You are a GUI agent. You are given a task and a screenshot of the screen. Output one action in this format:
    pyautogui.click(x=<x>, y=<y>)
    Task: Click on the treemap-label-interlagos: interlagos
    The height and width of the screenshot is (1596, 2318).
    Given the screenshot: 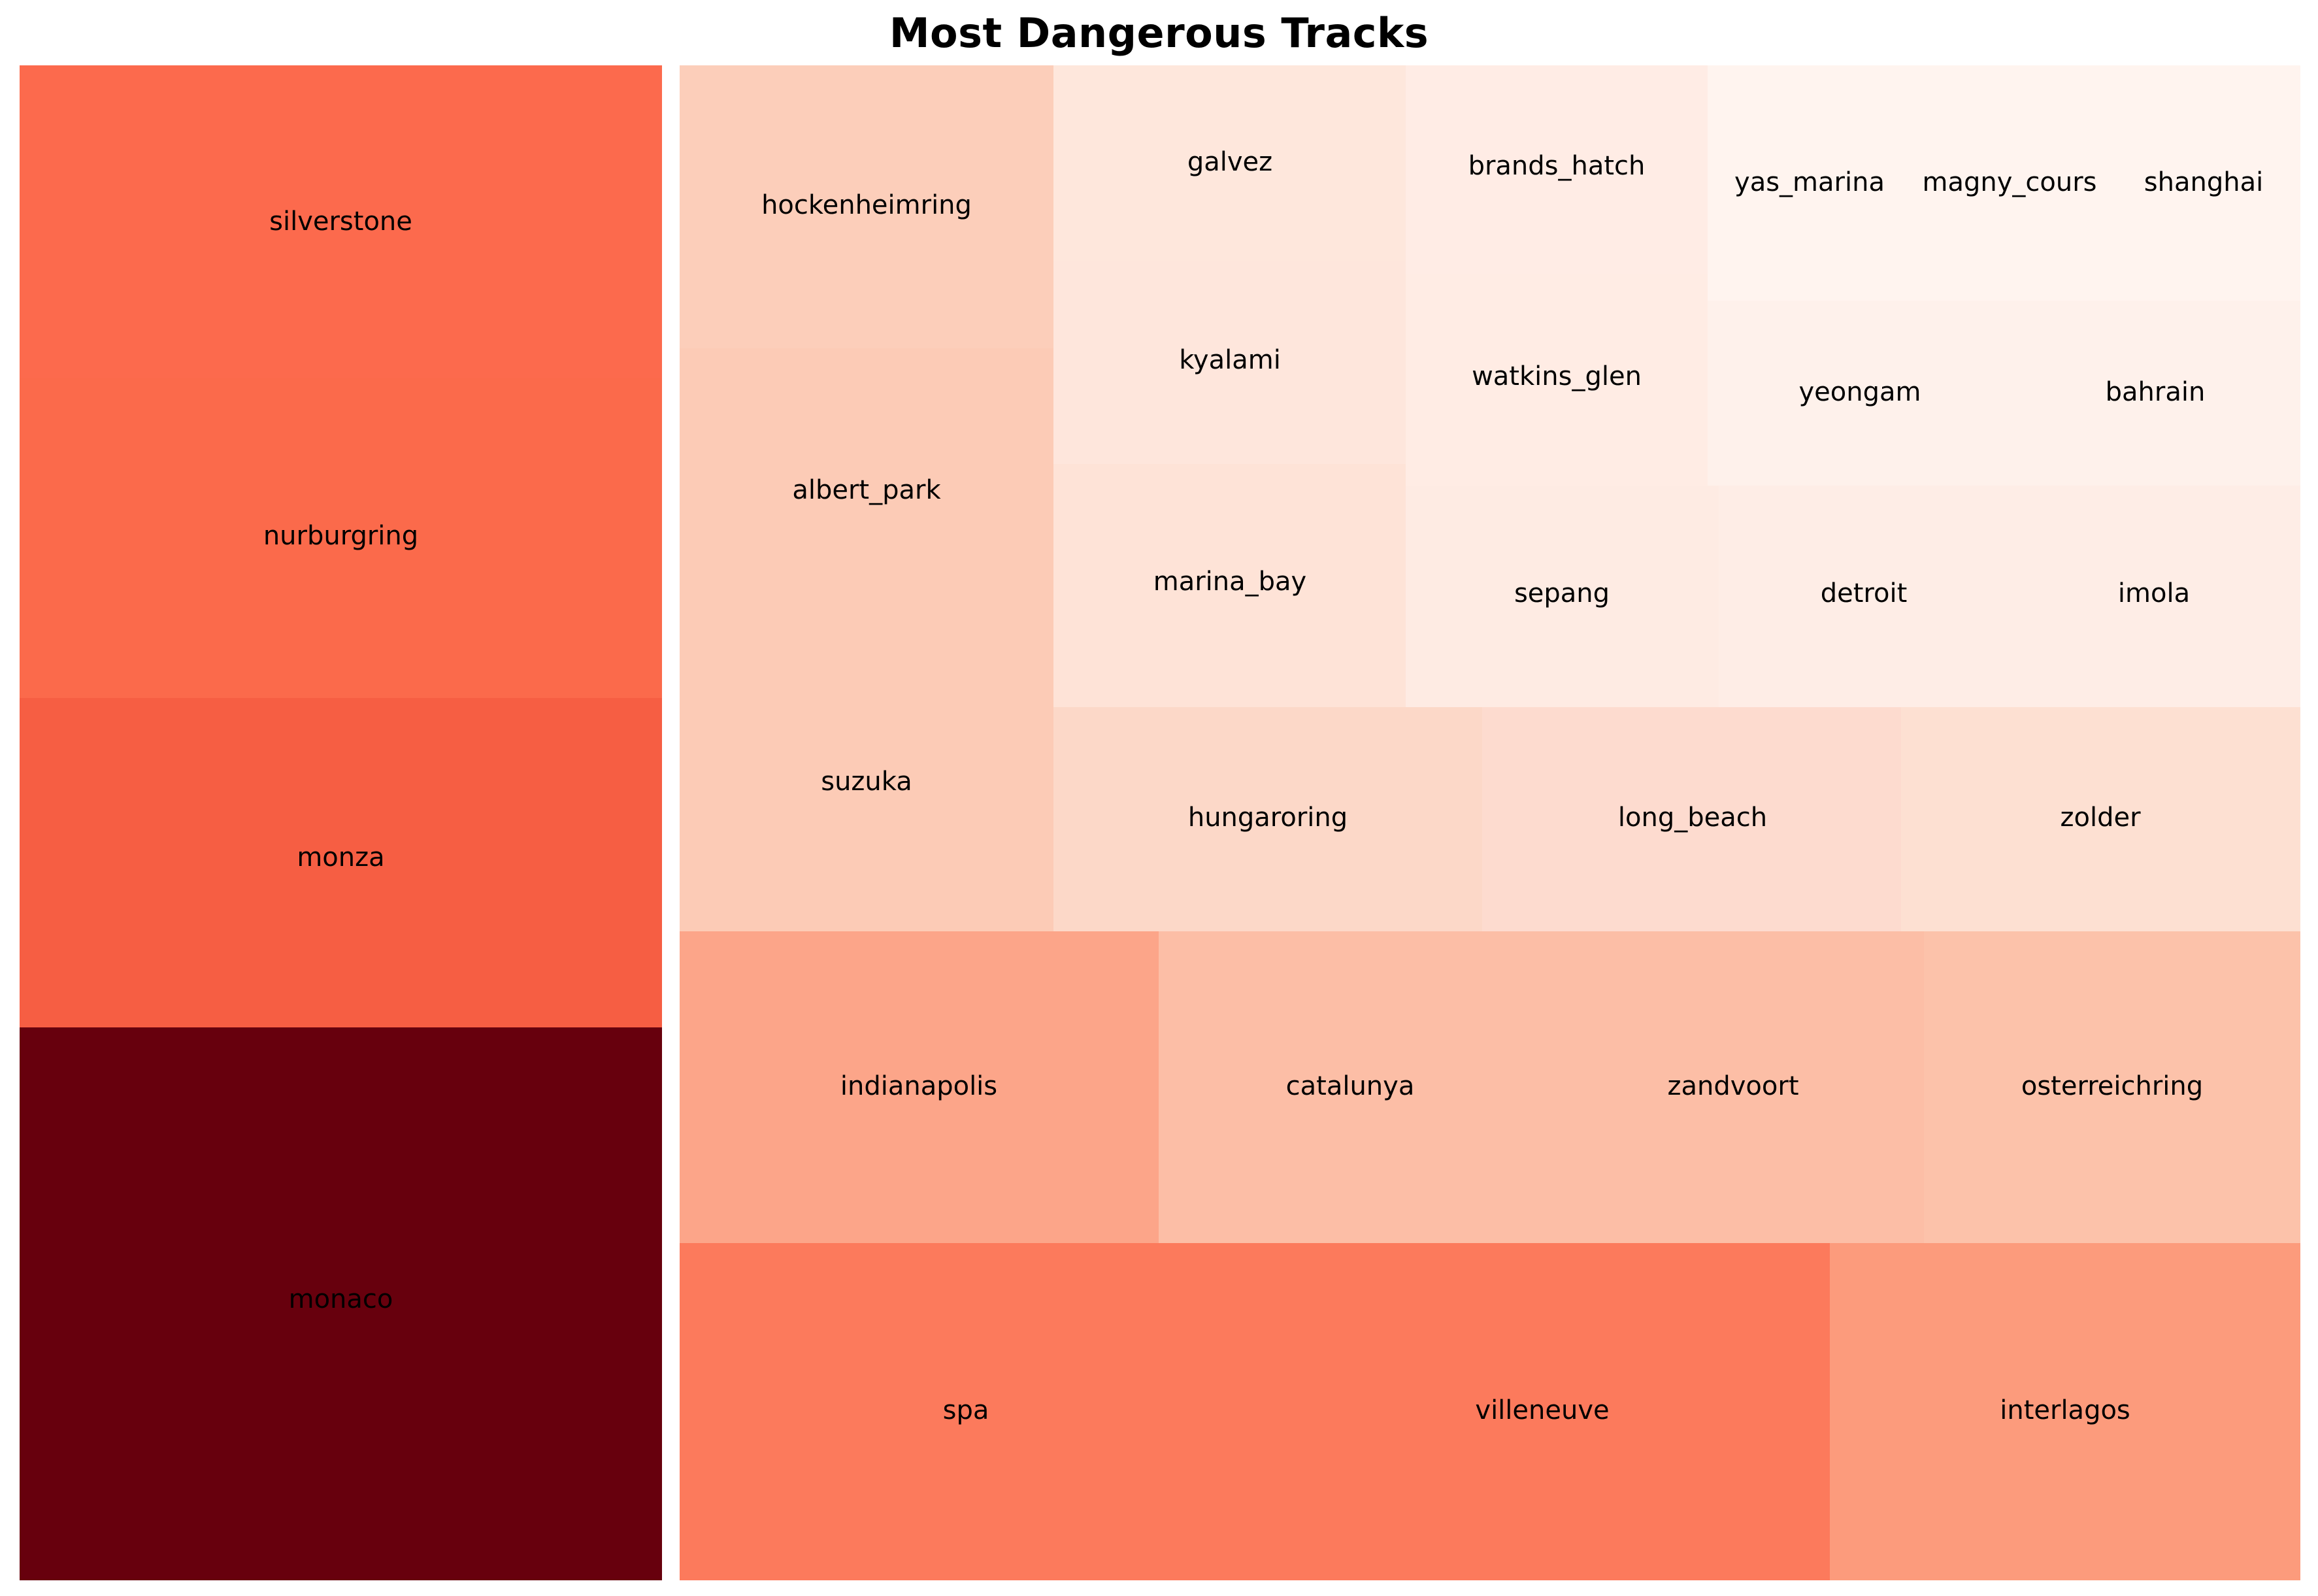 What is the action you would take?
    pyautogui.click(x=2065, y=1410)
    